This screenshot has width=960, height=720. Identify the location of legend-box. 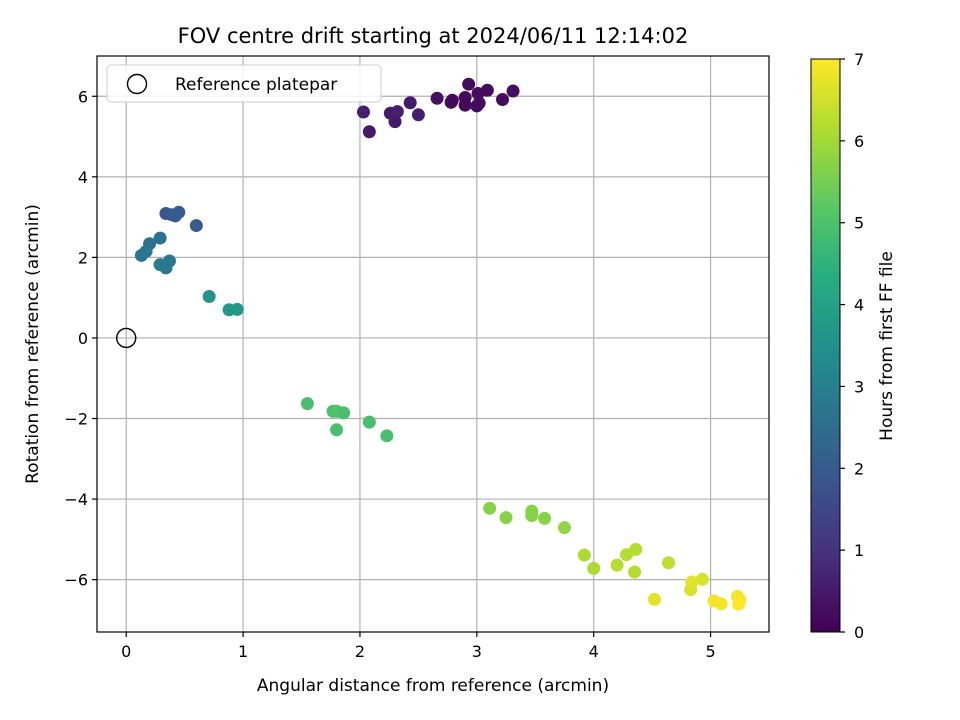
(244, 83).